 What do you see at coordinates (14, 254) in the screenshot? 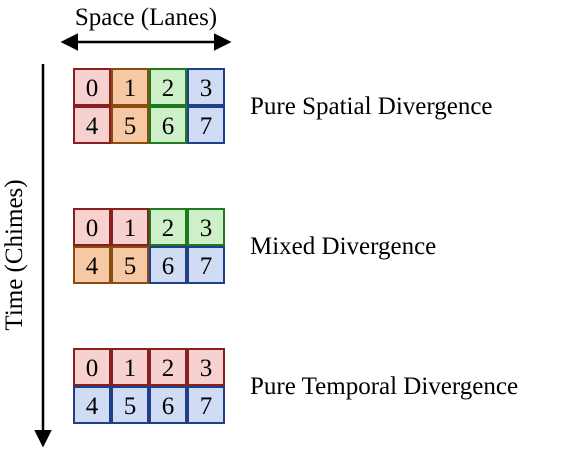
I see `time-axis-label: Time (Chimes)` at bounding box center [14, 254].